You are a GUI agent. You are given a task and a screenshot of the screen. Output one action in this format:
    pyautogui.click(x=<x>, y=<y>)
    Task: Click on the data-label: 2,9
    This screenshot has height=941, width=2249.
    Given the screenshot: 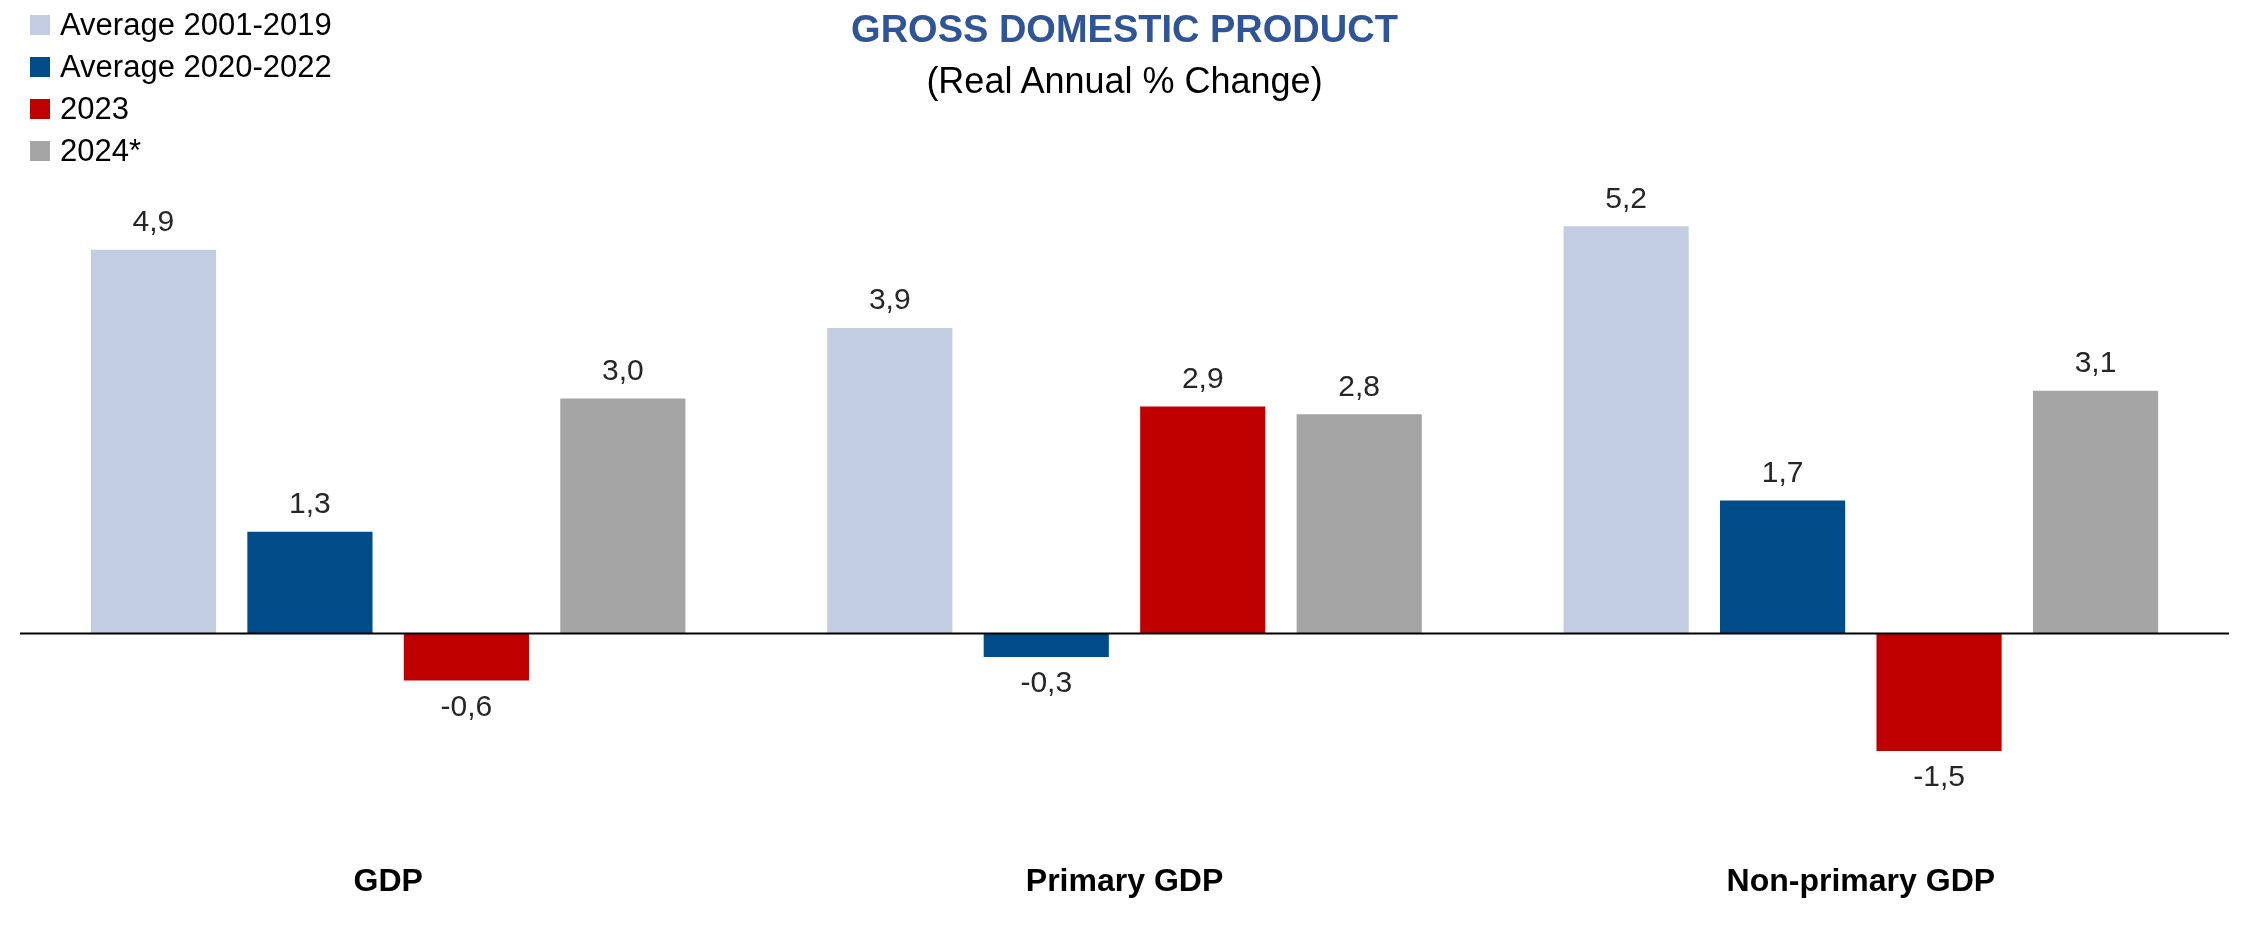 What is the action you would take?
    pyautogui.click(x=1202, y=377)
    